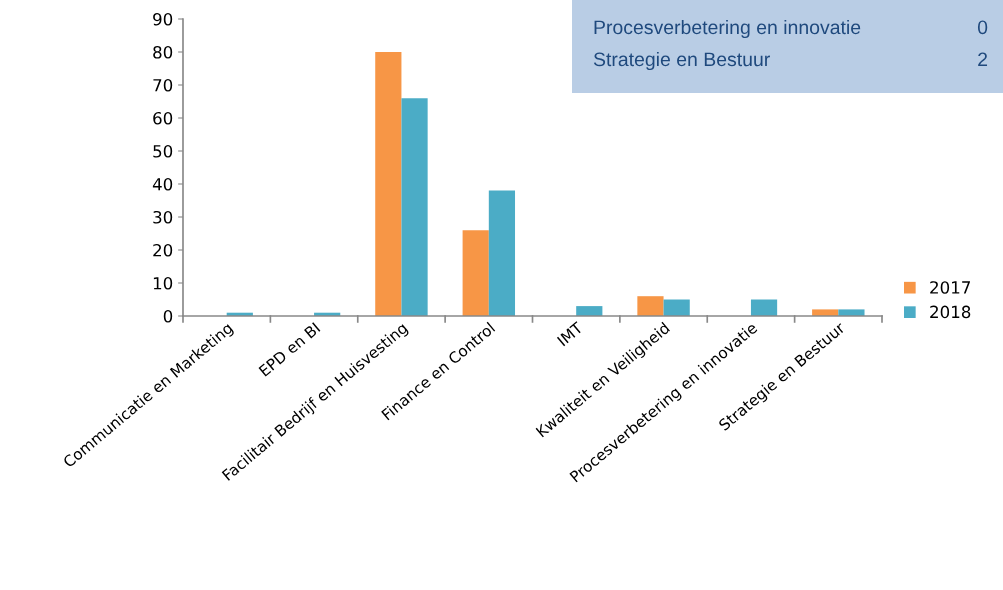 The width and height of the screenshot is (1003, 590). I want to click on y-tick-label: 50, so click(163, 151).